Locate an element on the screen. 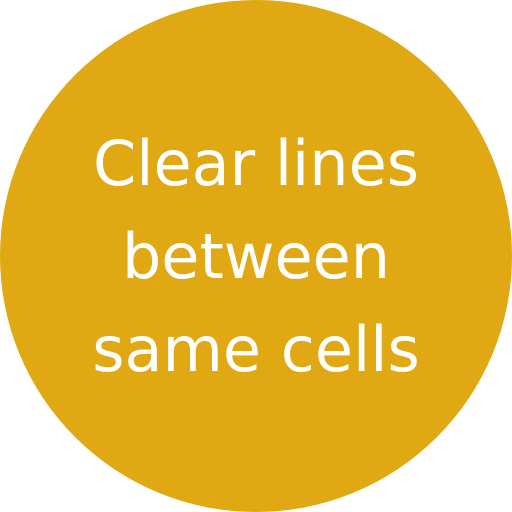  badge-text-line-2: between is located at coordinates (256, 256).